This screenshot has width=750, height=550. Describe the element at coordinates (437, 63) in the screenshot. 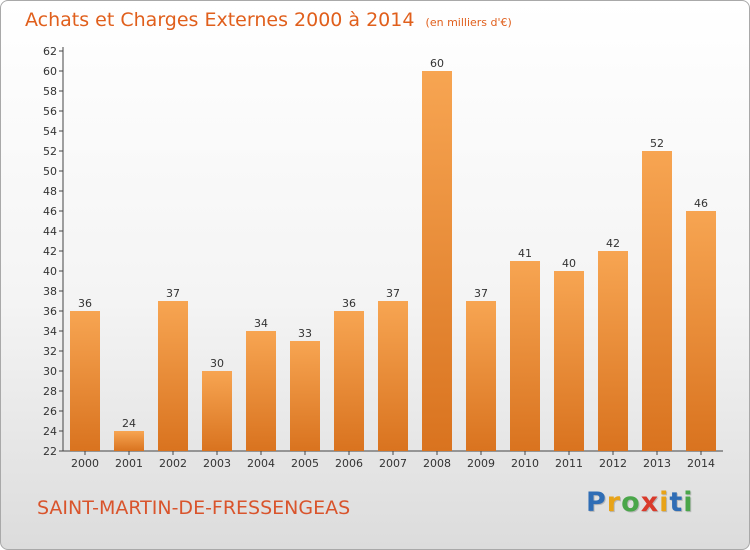

I see `data-label-2008: 60` at that location.